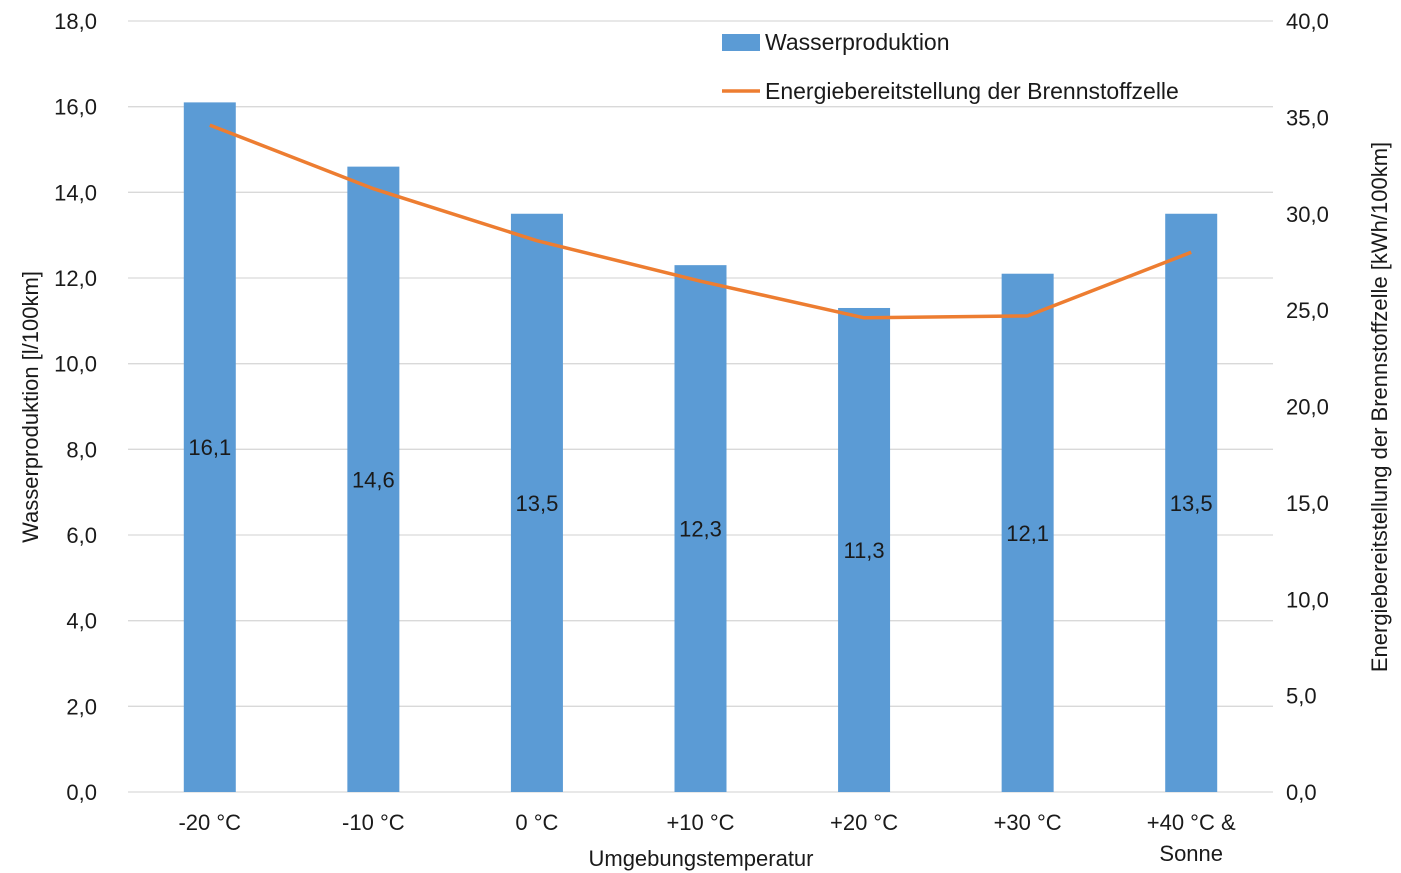 This screenshot has width=1401, height=873. Describe the element at coordinates (1307, 599) in the screenshot. I see `y2-tick-label: 10,0` at that location.